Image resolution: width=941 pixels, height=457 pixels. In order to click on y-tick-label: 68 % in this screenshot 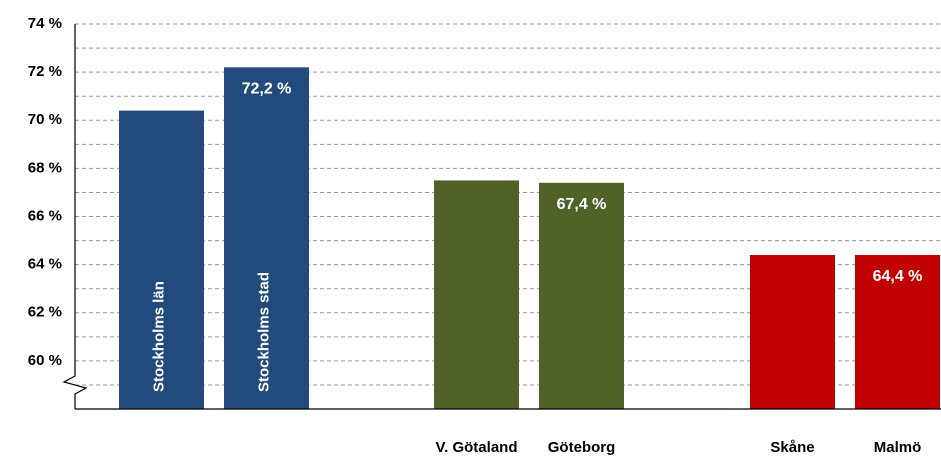, I will do `click(45, 167)`.